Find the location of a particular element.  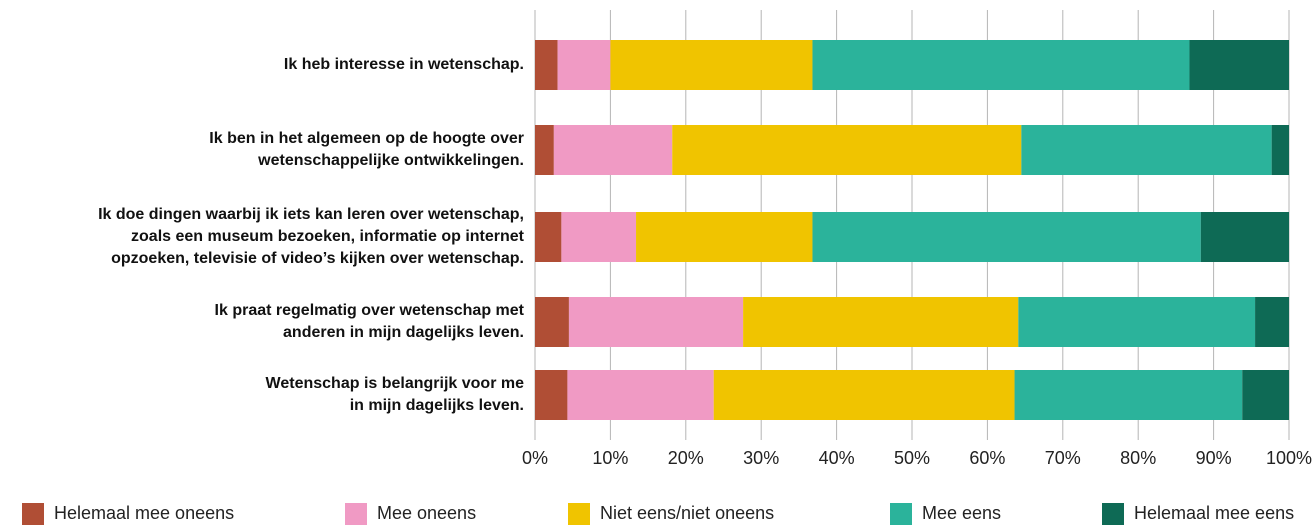

x-tick-label: 20% is located at coordinates (686, 458).